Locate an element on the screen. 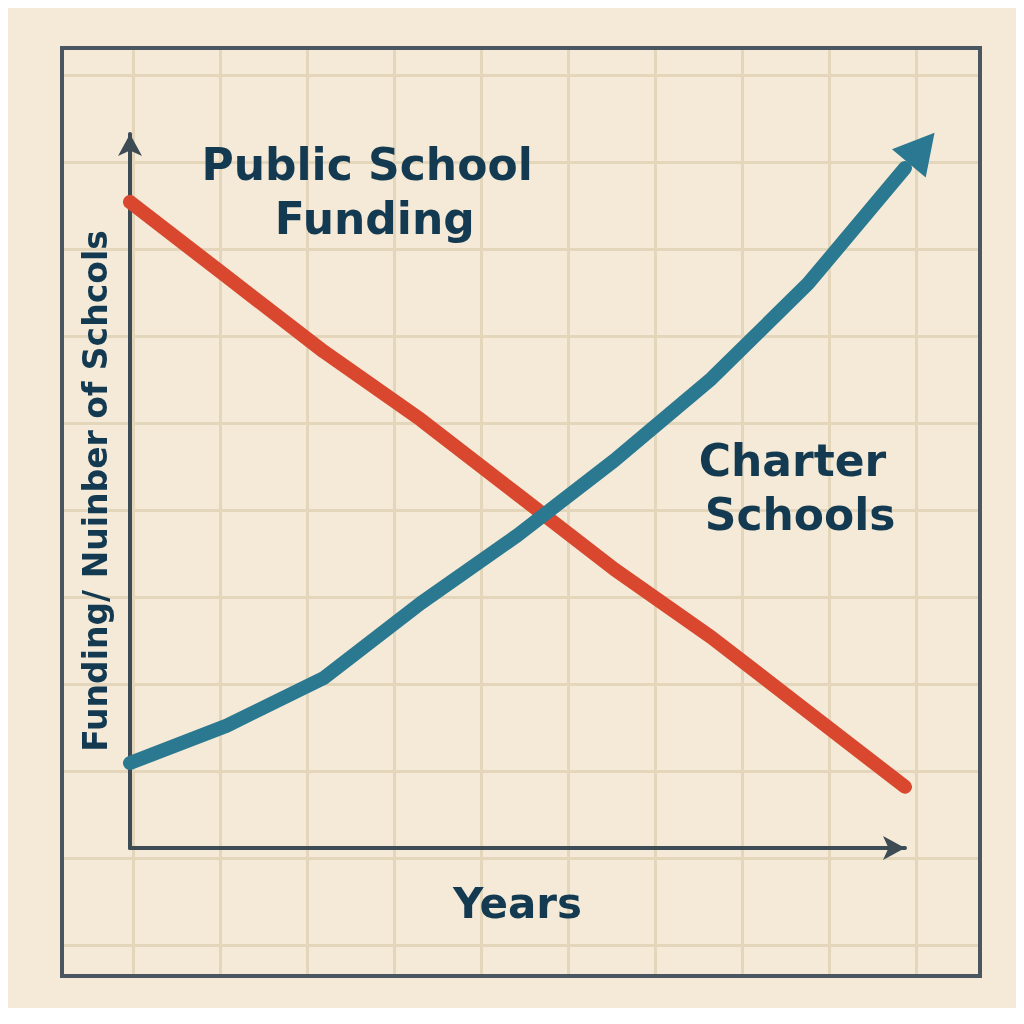  series-label: Charter Schools is located at coordinates (800, 488).